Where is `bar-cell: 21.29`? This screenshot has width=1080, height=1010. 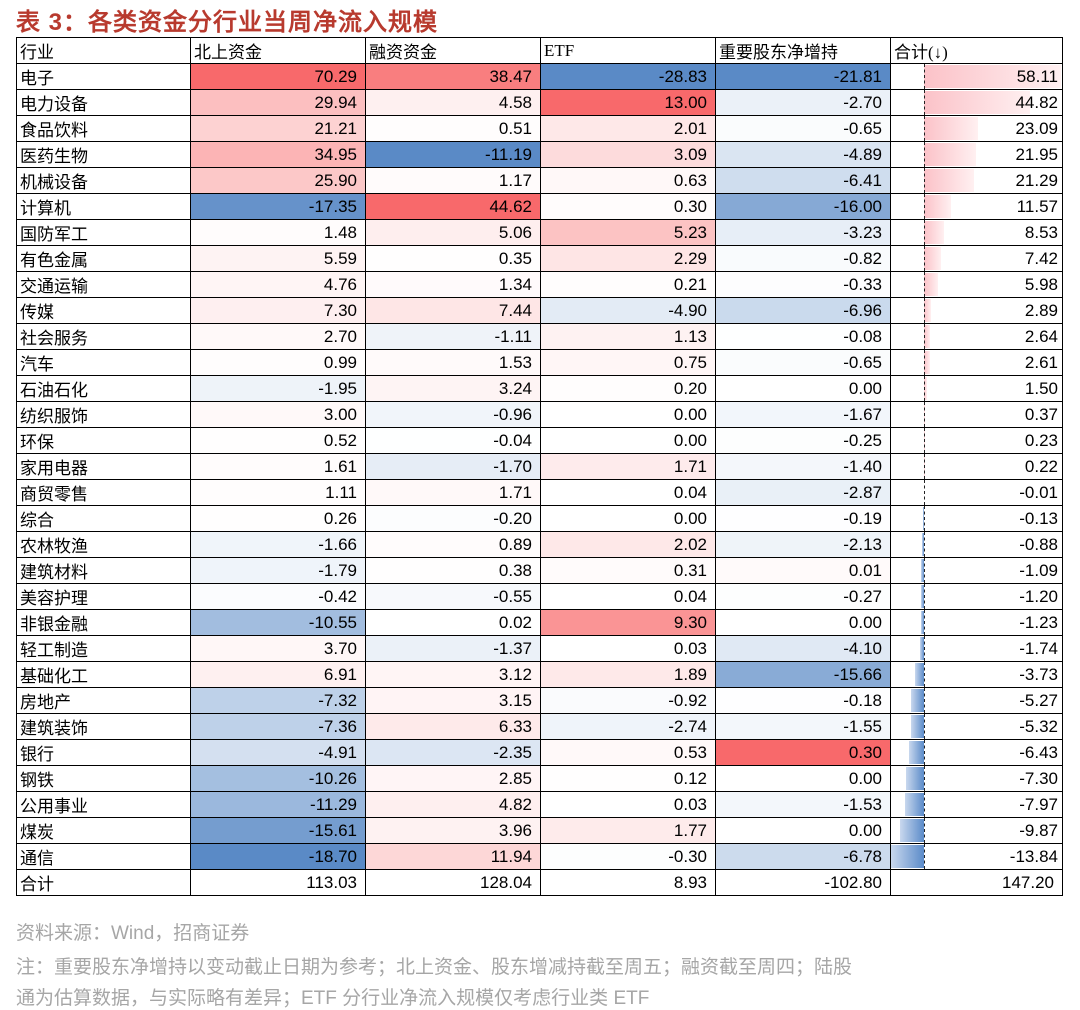 bar-cell: 21.29 is located at coordinates (977, 181).